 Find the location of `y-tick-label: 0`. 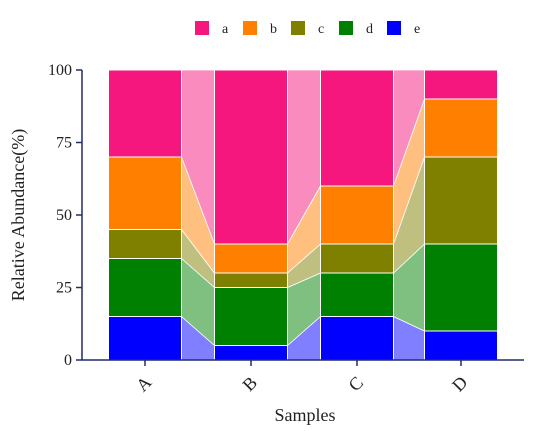

y-tick-label: 0 is located at coordinates (68, 360).